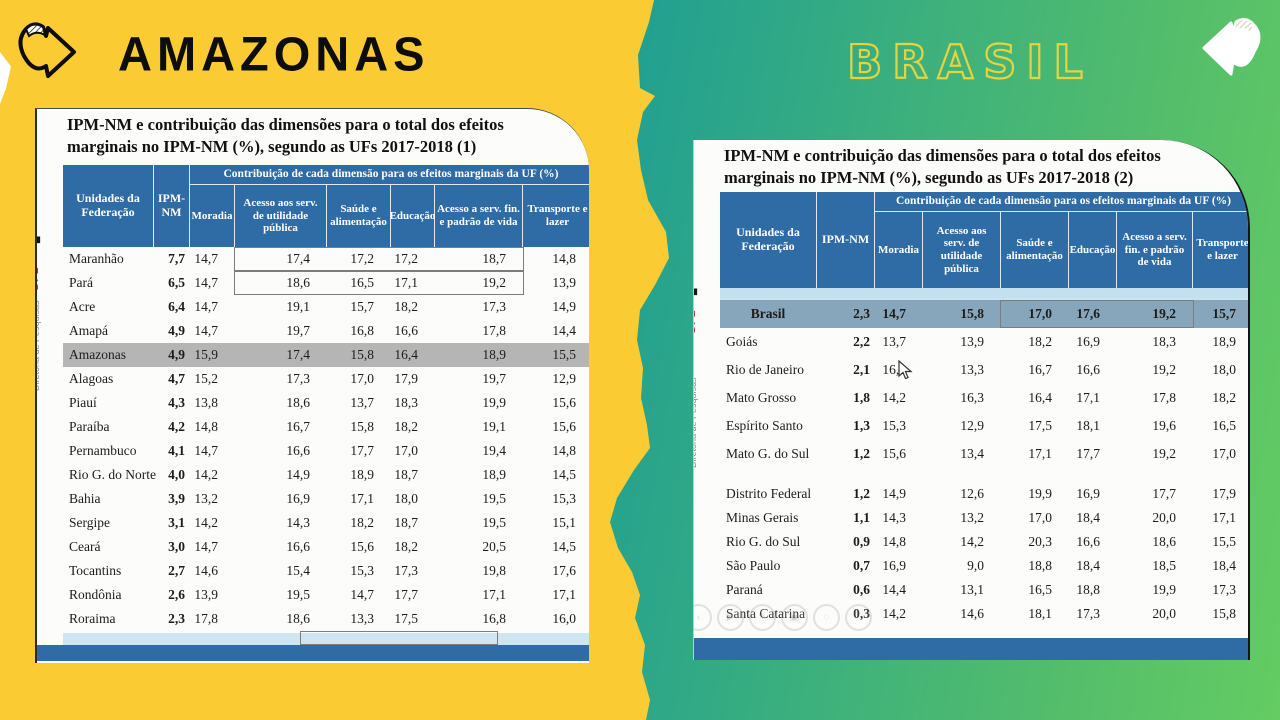 Image resolution: width=1280 pixels, height=720 pixels. What do you see at coordinates (494, 258) in the screenshot?
I see `value-cell: 18,7` at bounding box center [494, 258].